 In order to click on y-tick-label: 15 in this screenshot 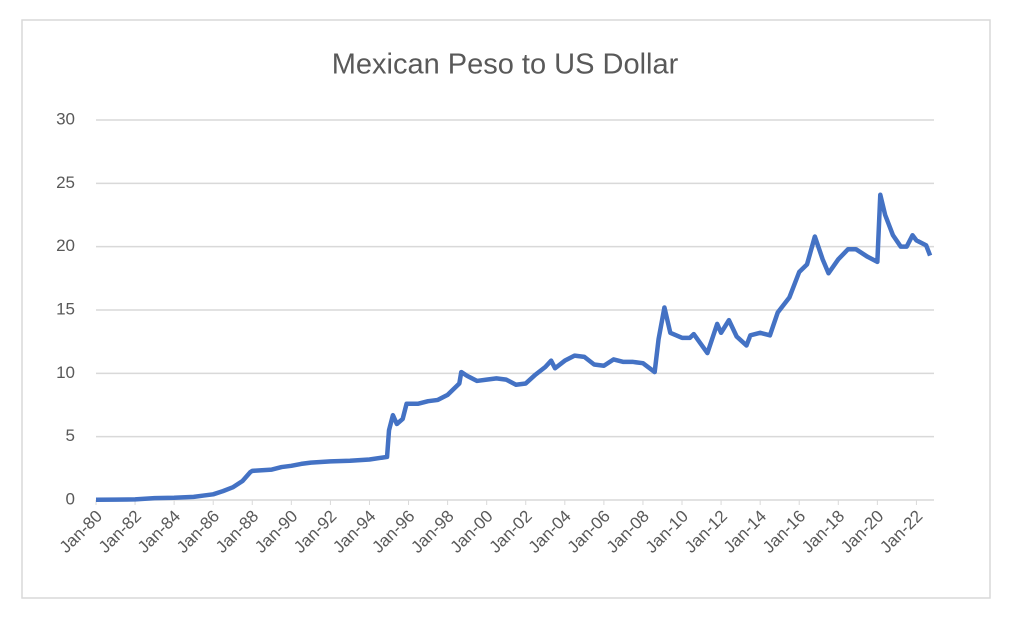, I will do `click(65, 308)`.